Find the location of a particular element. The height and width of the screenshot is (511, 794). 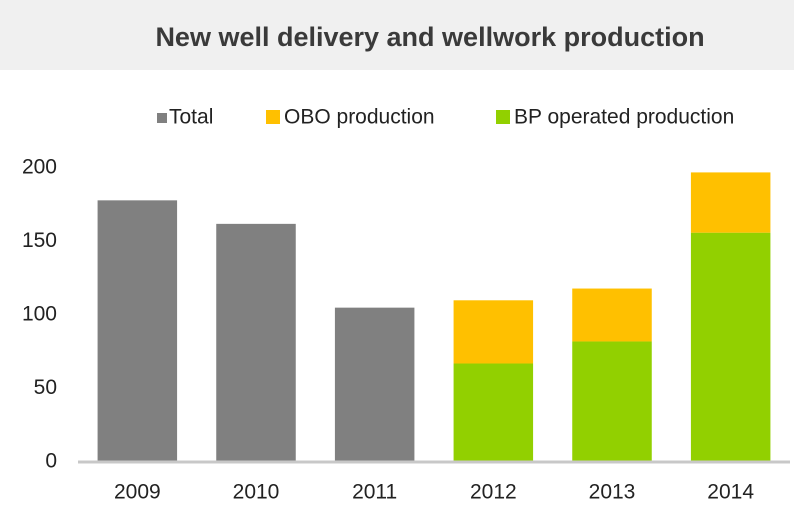

y-tick-label: 0 is located at coordinates (51, 461).